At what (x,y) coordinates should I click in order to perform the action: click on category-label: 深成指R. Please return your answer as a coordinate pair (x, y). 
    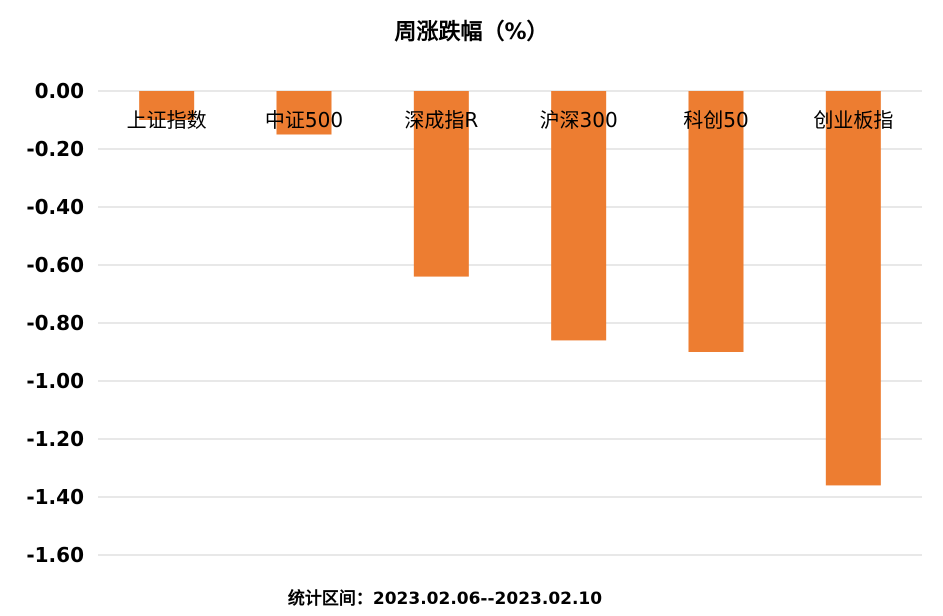
    Looking at the image, I should click on (441, 120).